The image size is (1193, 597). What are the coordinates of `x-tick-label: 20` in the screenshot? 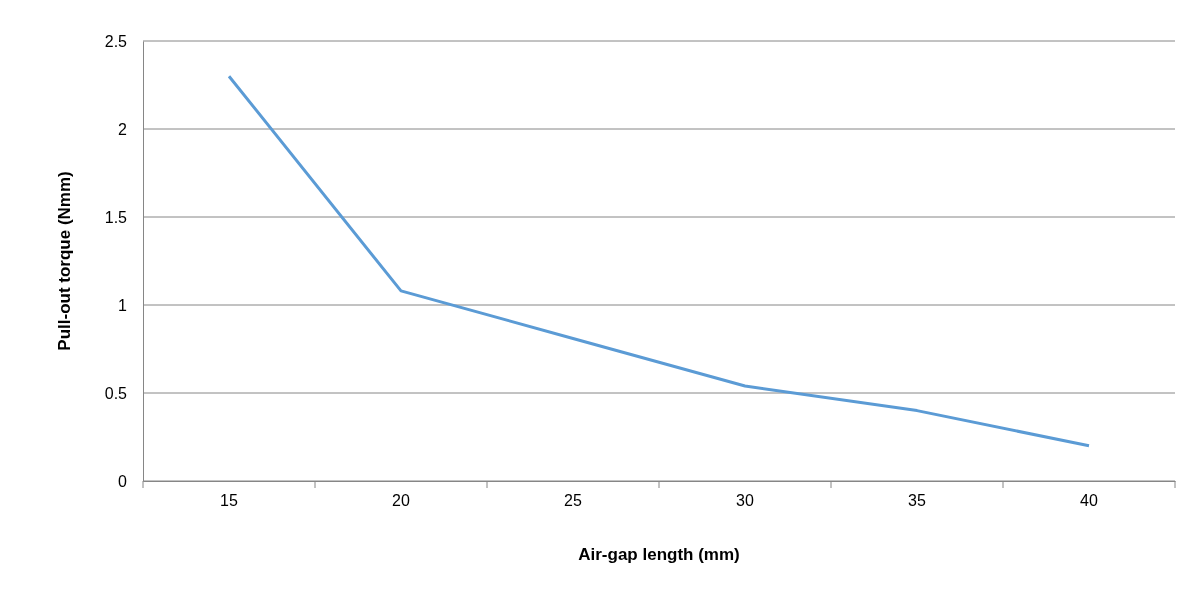 It's located at (401, 501).